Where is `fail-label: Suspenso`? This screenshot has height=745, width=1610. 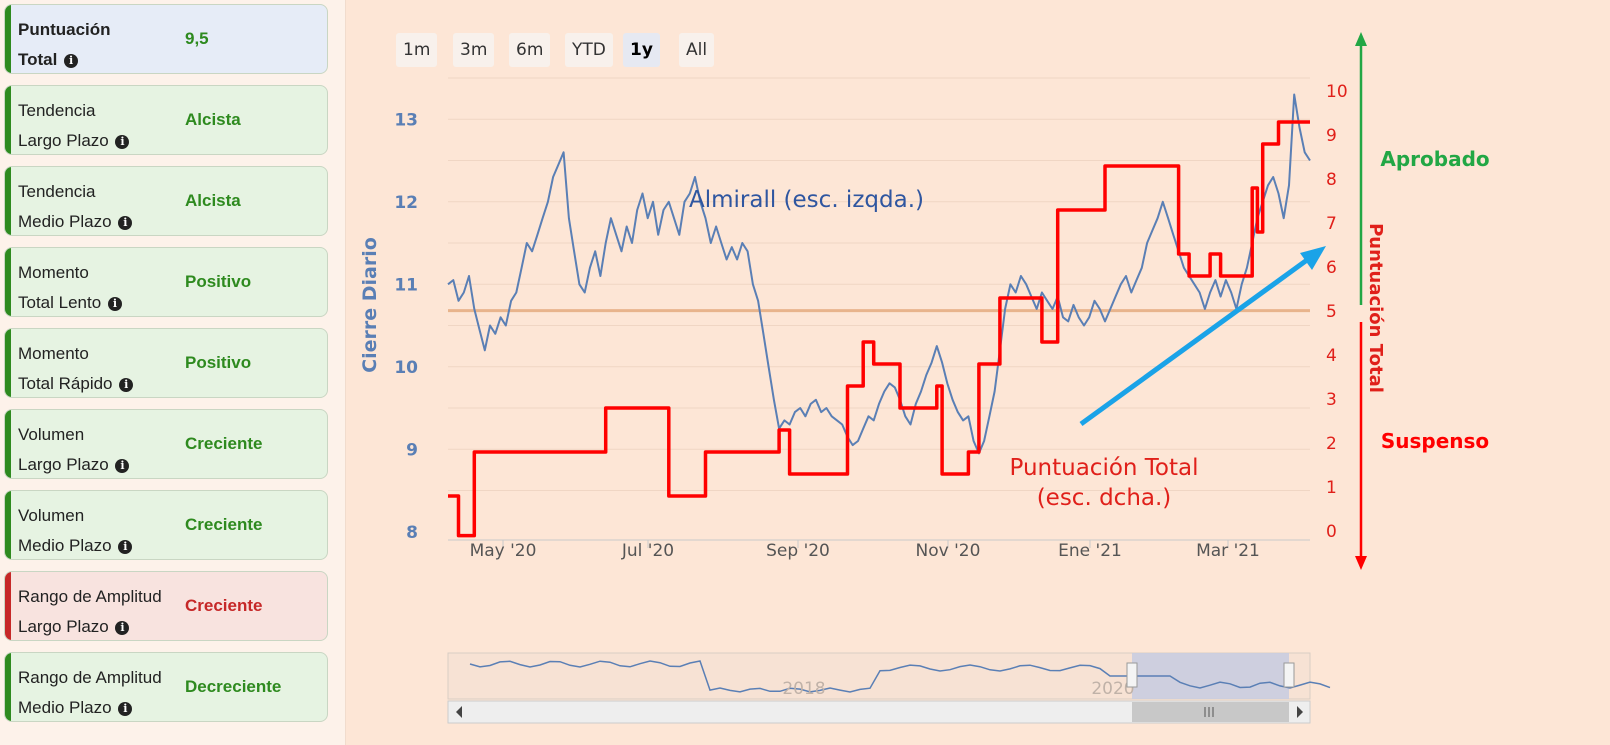
fail-label: Suspenso is located at coordinates (1435, 441).